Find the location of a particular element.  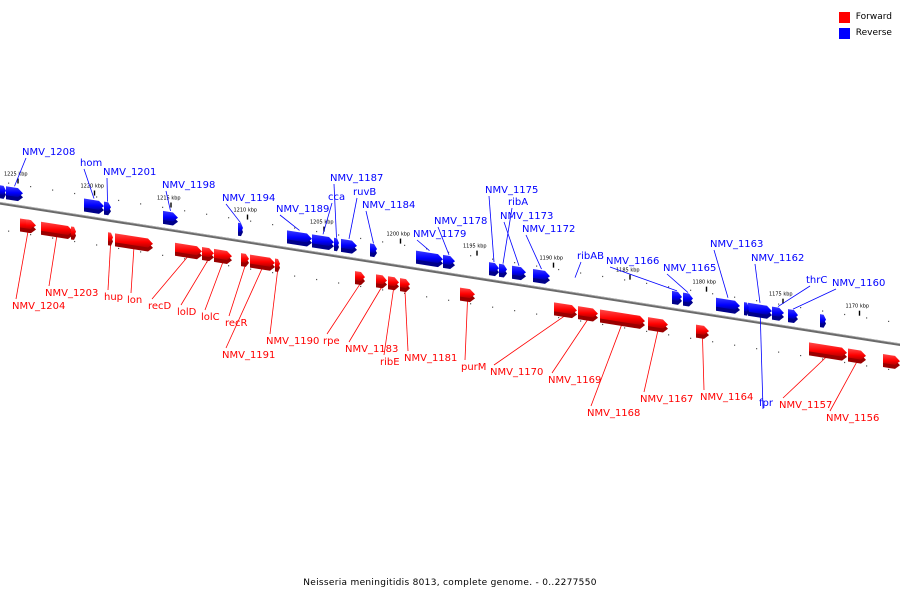

gene-label-ribe: ribE is located at coordinates (390, 362).